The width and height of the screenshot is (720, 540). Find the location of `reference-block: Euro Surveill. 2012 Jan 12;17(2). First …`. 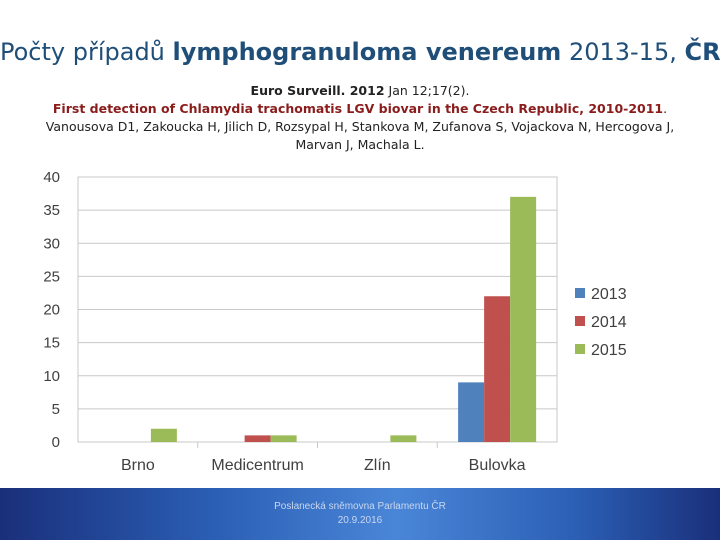

reference-block: Euro Surveill. 2012 Jan 12;17(2). First … is located at coordinates (360, 118).